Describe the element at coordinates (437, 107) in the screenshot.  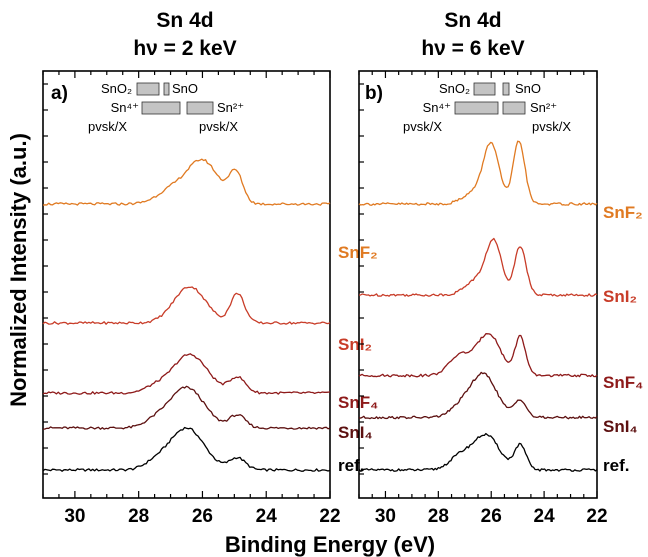
I see `panel-b-legend-sn4: Sn⁴⁺` at that location.